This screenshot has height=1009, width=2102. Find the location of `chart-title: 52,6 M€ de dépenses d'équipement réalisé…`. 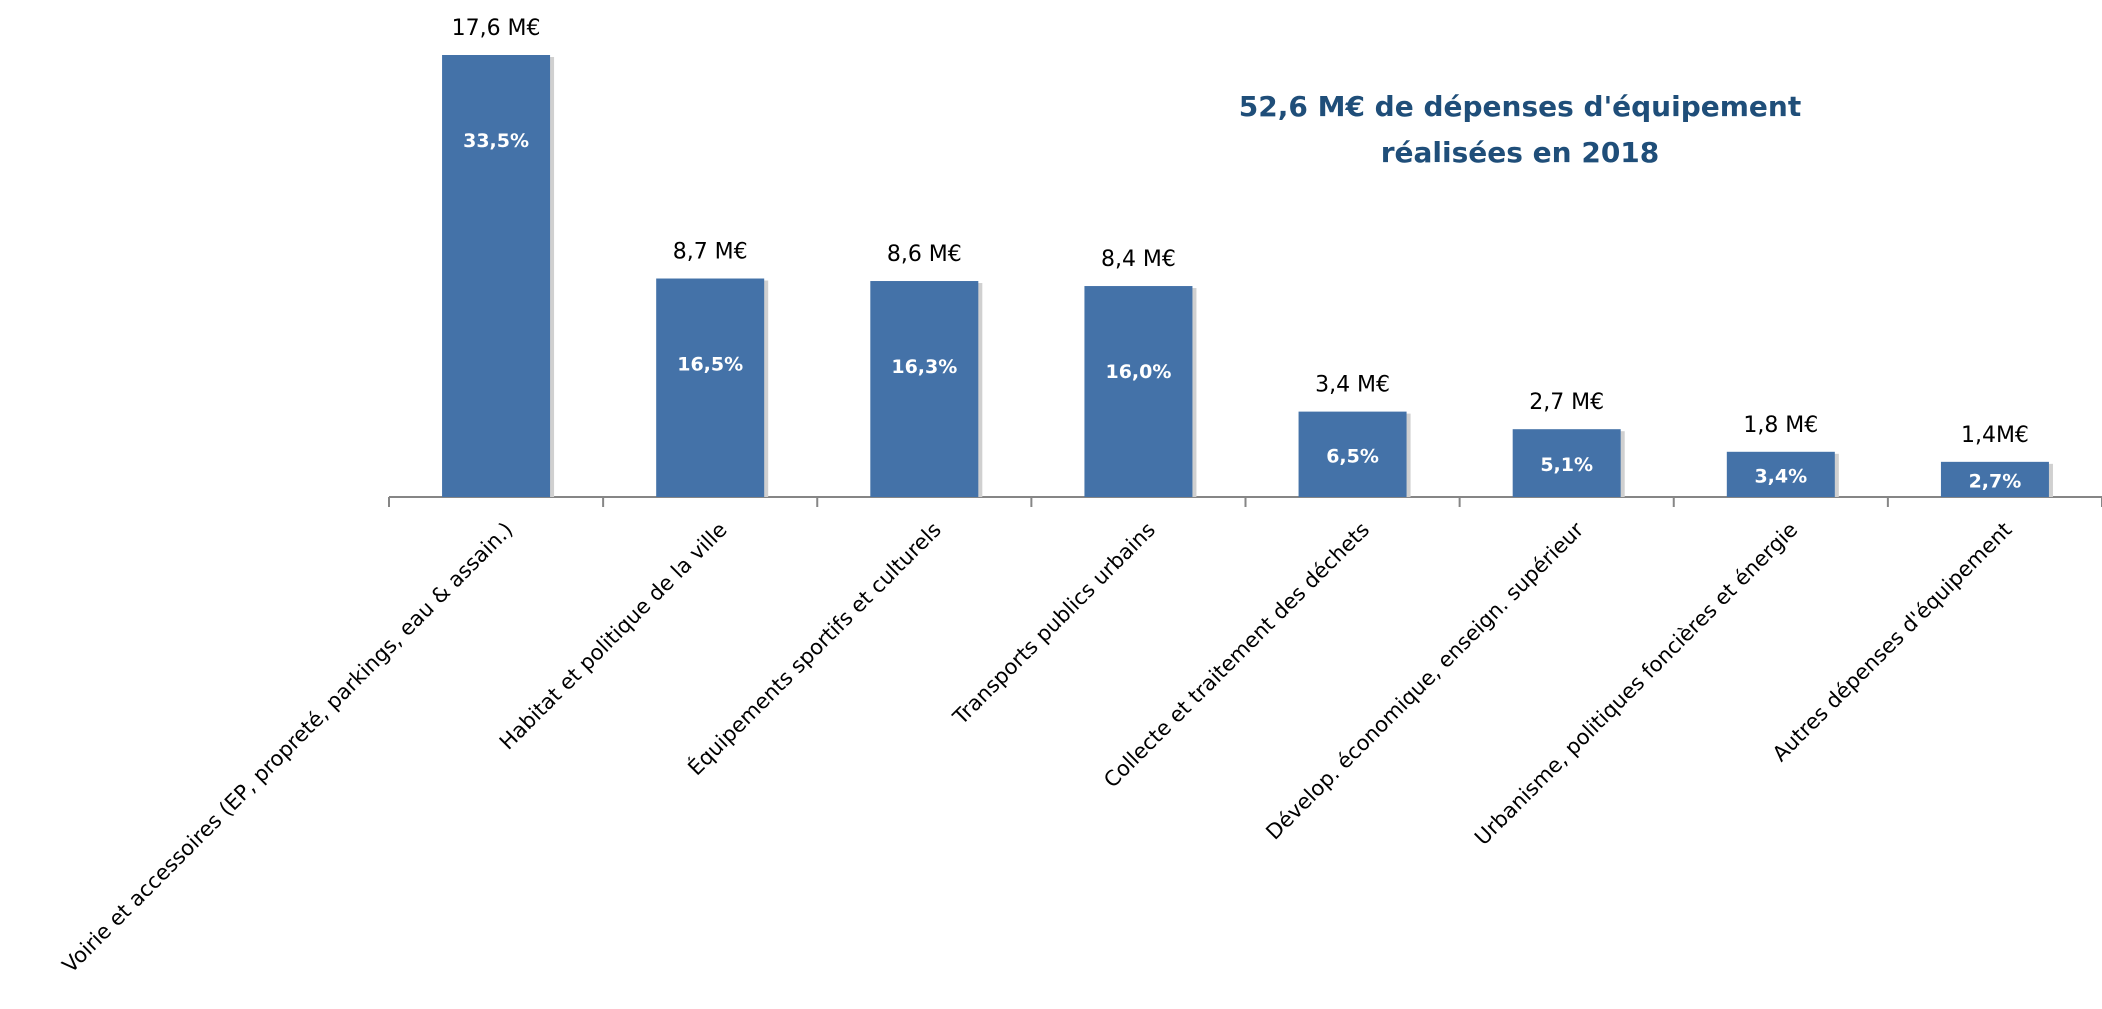

chart-title: 52,6 M€ de dépenses d'équipement réalisé… is located at coordinates (1520, 130).